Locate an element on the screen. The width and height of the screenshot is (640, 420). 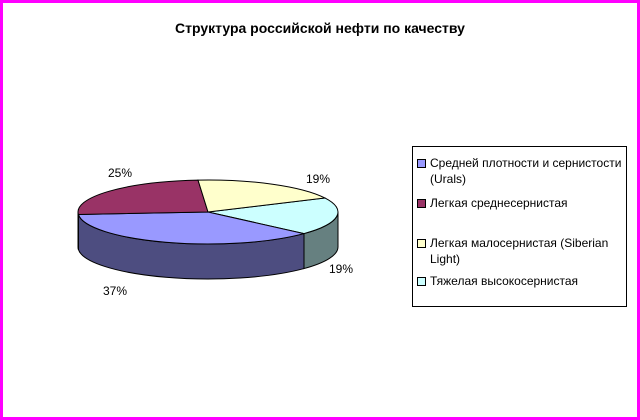
pie-slice-urals is located at coordinates (191, 228).